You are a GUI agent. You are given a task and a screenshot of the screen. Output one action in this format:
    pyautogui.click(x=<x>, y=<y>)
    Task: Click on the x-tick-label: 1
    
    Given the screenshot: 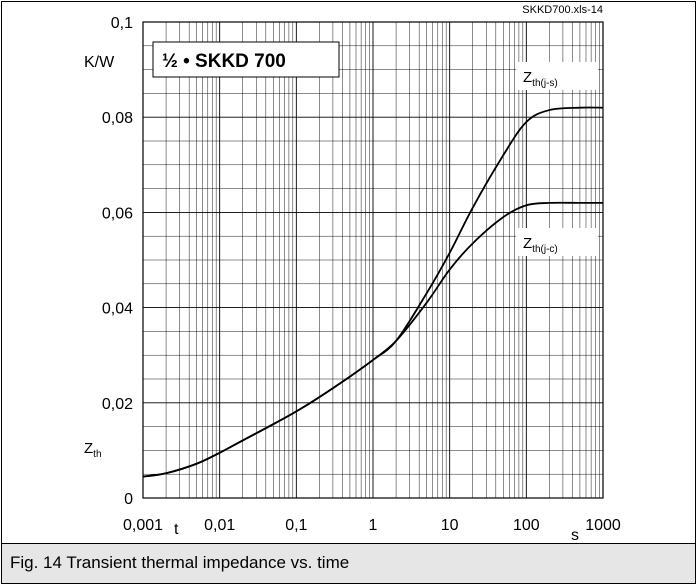 What is the action you would take?
    pyautogui.click(x=373, y=525)
    